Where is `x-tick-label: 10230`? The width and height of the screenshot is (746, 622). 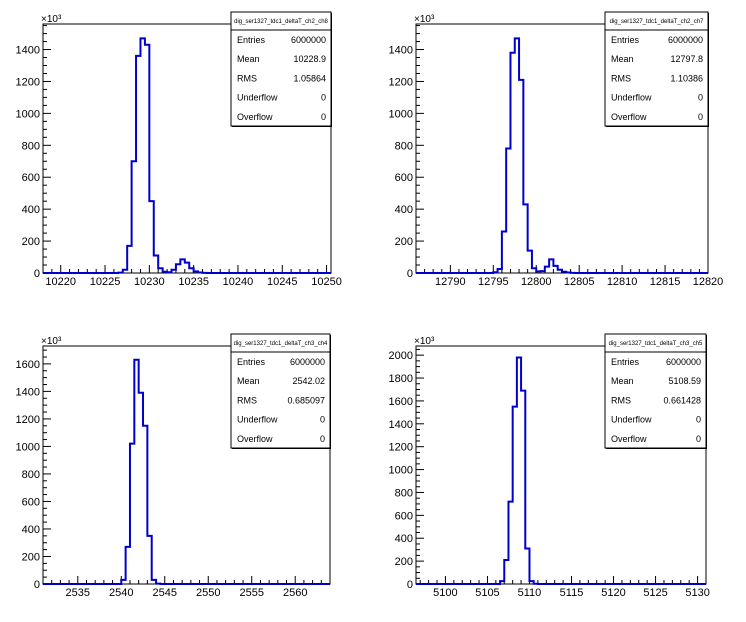 x-tick-label: 10230 is located at coordinates (149, 282).